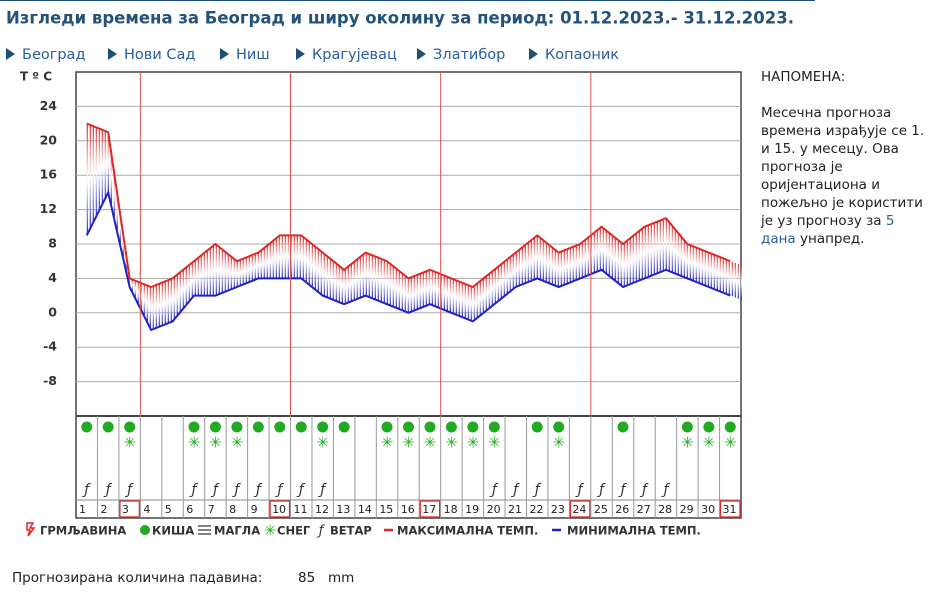 This screenshot has width=933, height=600. What do you see at coordinates (189, 509) in the screenshot?
I see `day-label: 6` at bounding box center [189, 509].